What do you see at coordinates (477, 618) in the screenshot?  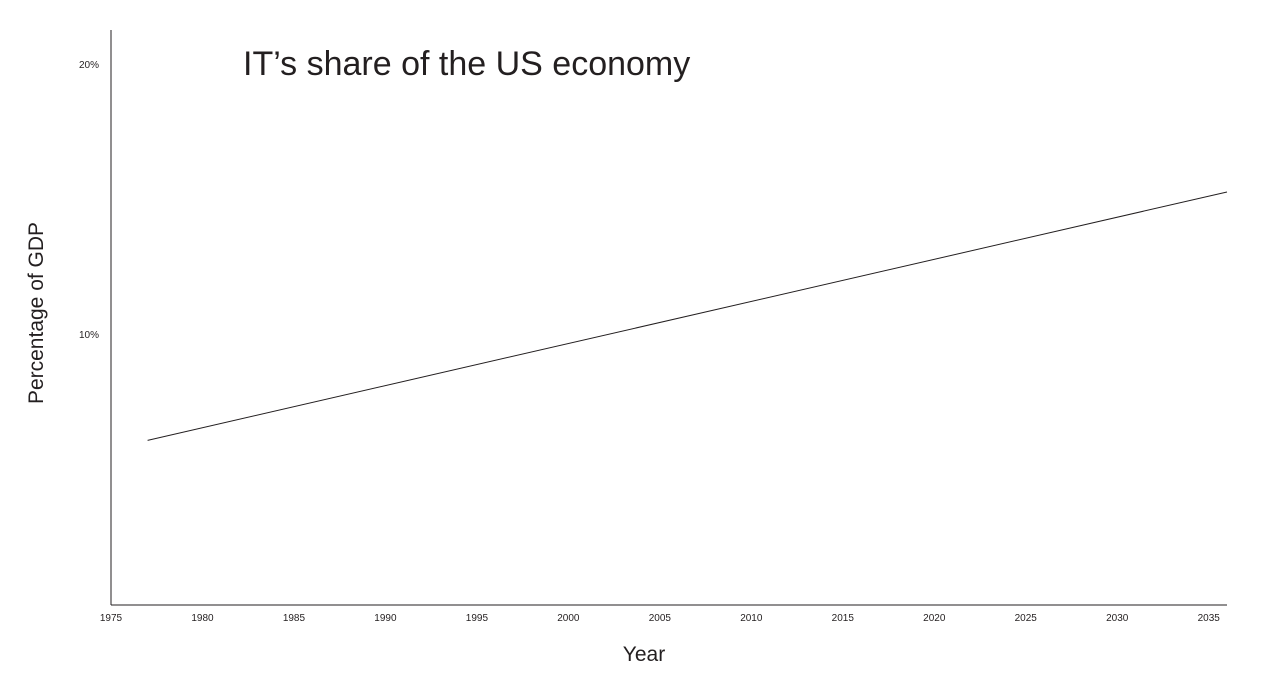 I see `x-tick-label: 1995` at bounding box center [477, 618].